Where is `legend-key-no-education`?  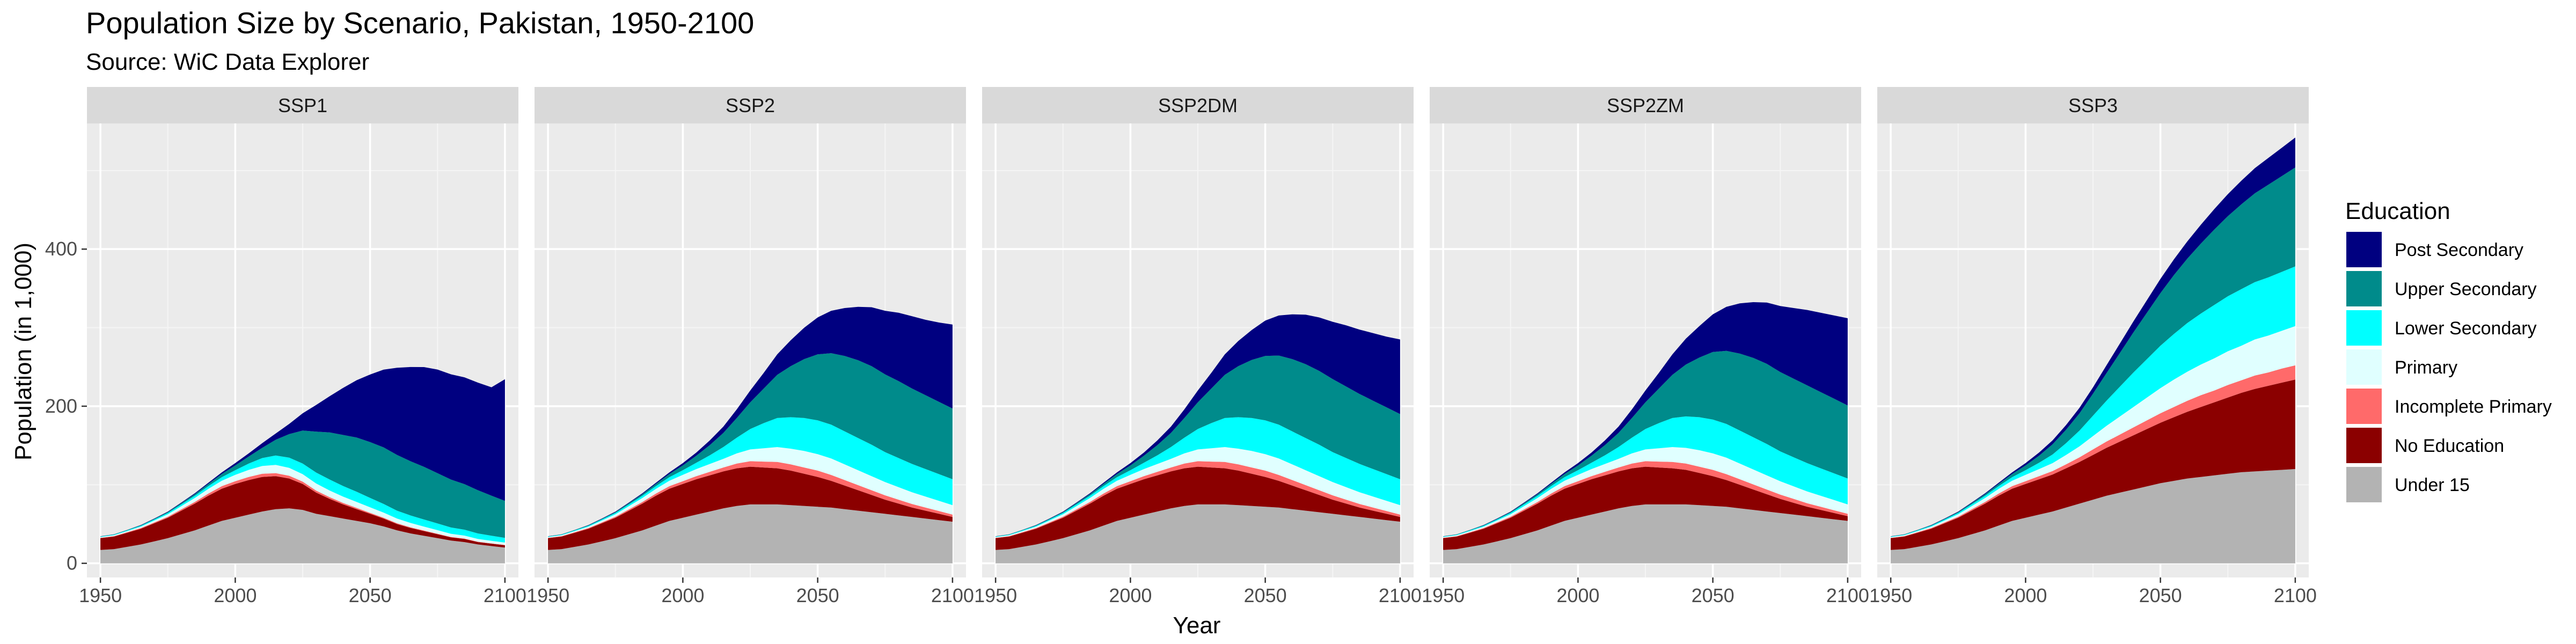
legend-key-no-education is located at coordinates (2364, 445).